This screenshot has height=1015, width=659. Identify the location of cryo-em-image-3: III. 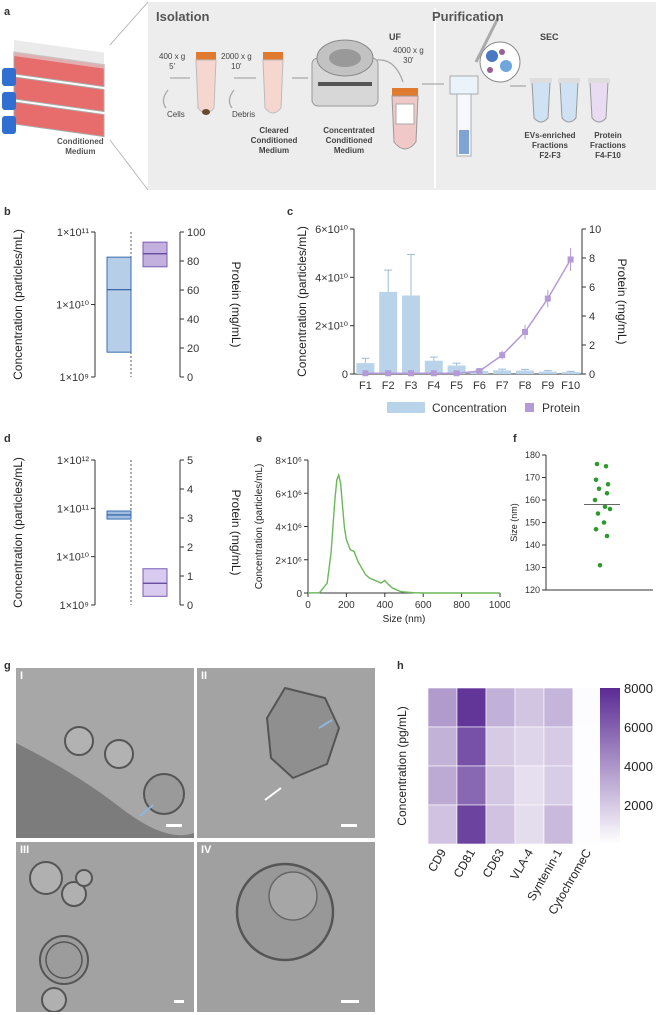
(105, 927).